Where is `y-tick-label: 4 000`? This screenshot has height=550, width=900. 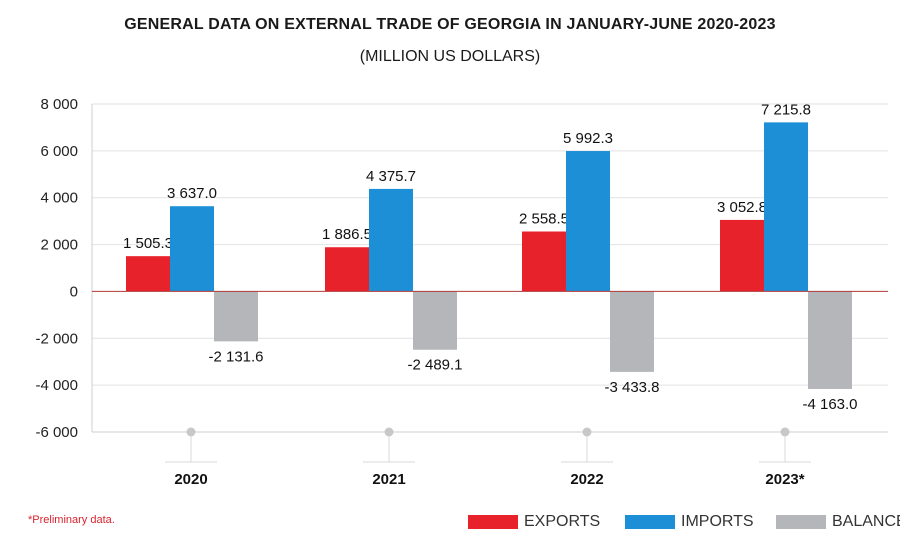 y-tick-label: 4 000 is located at coordinates (59, 198).